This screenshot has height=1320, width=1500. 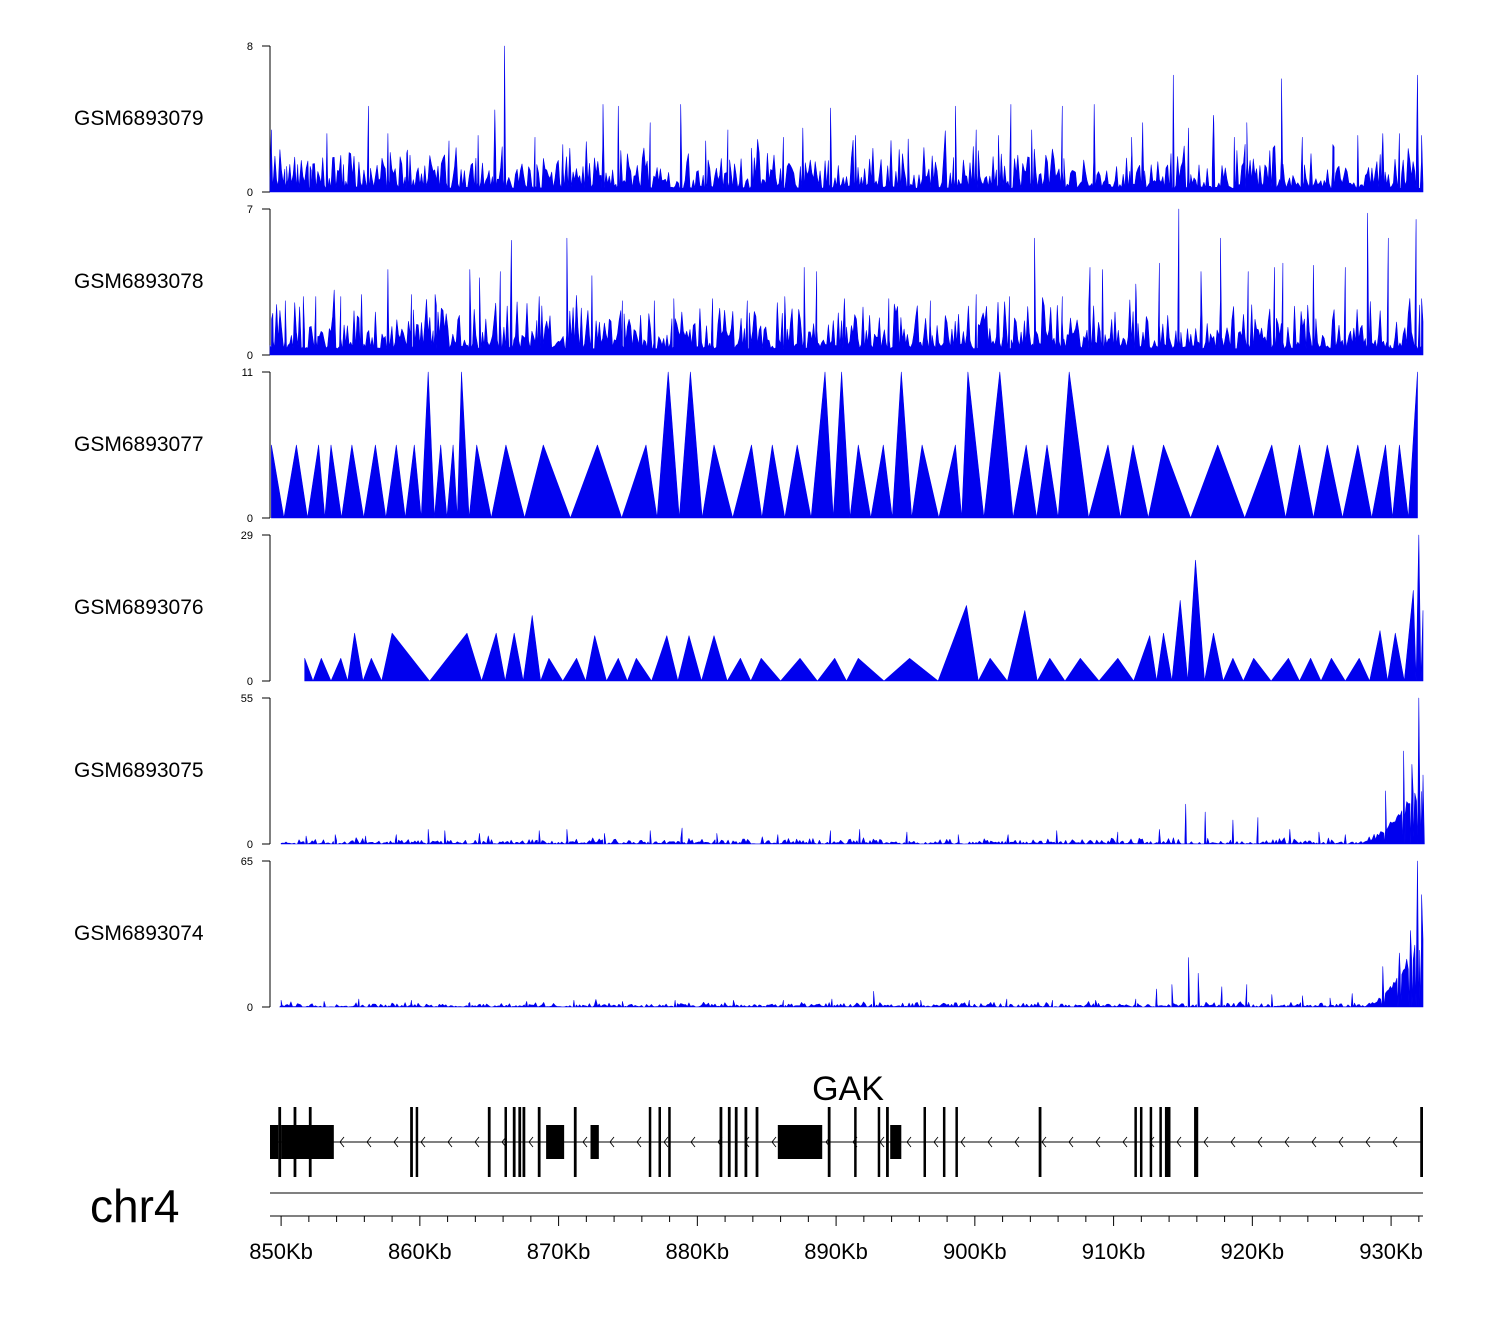 I want to click on y-tick-label-max: 11, so click(x=247, y=373).